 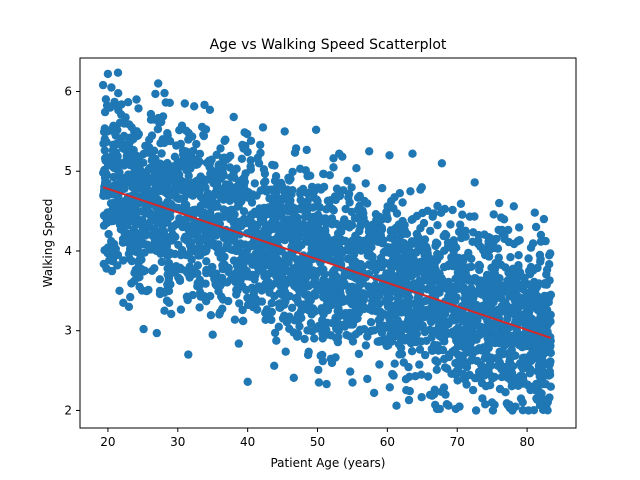 I want to click on chart-title: Age vs Walking Speed Scatterplot, so click(x=328, y=45).